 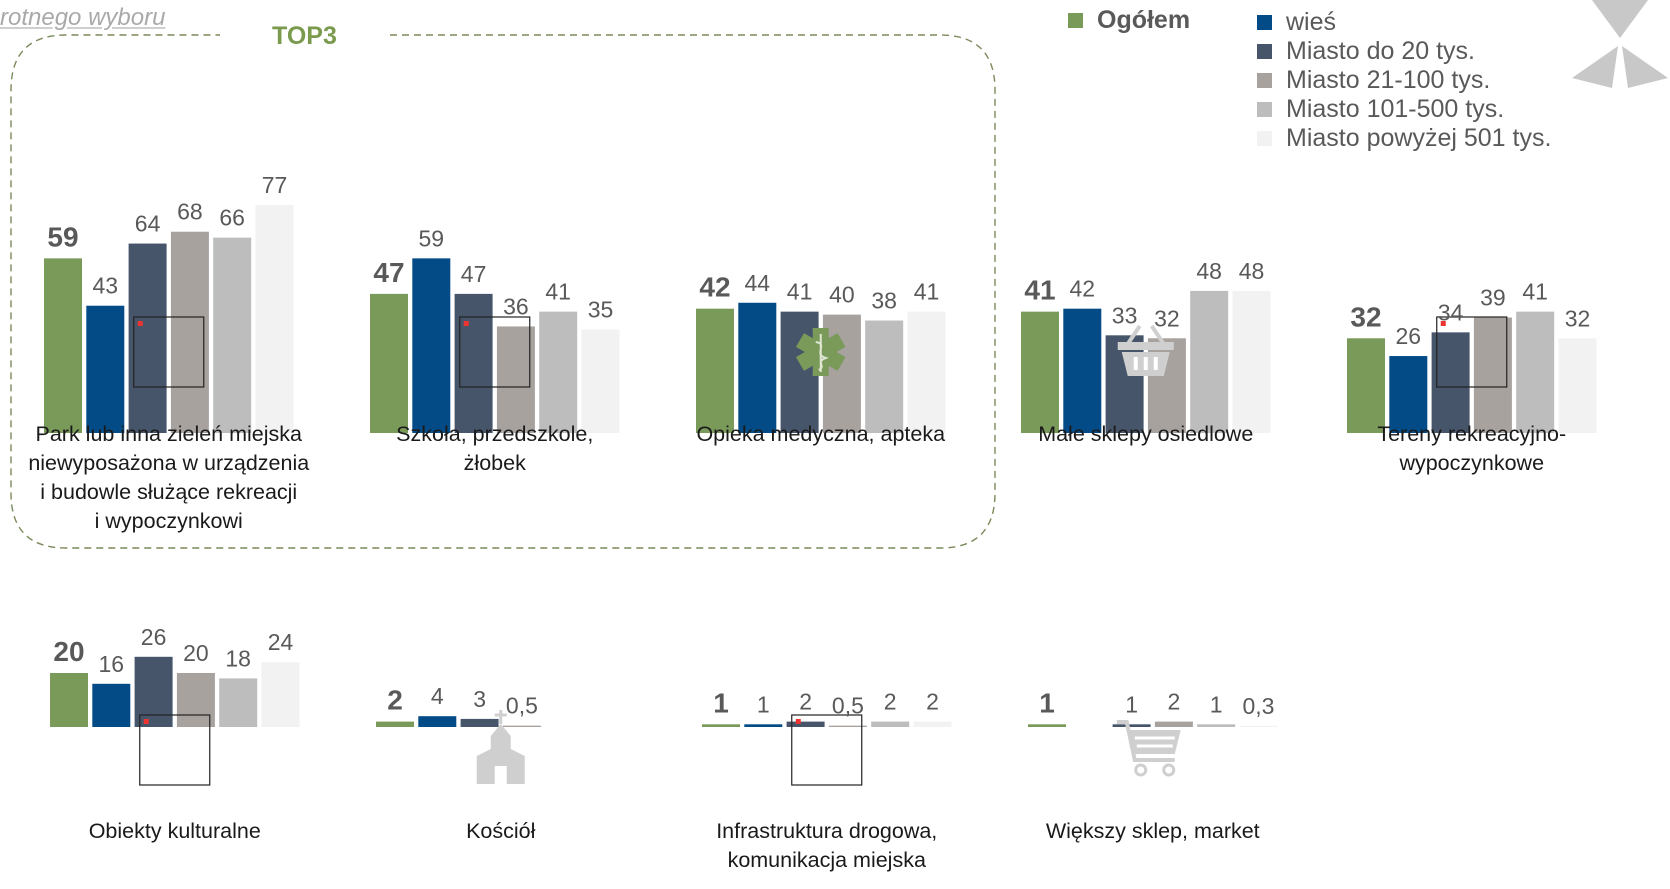 What do you see at coordinates (1404, 22) in the screenshot?
I see `legend-item: wieś` at bounding box center [1404, 22].